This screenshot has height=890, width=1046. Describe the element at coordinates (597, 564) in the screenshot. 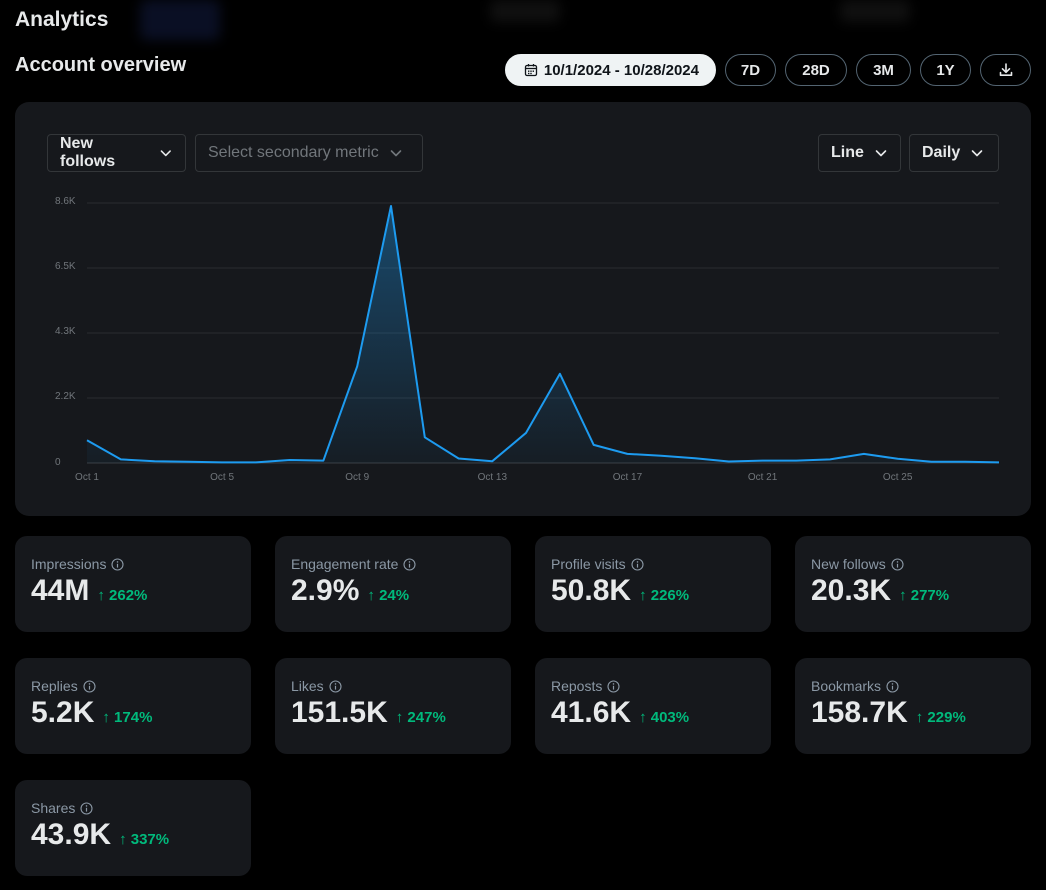

I see `metric-label: Profile visits` at that location.